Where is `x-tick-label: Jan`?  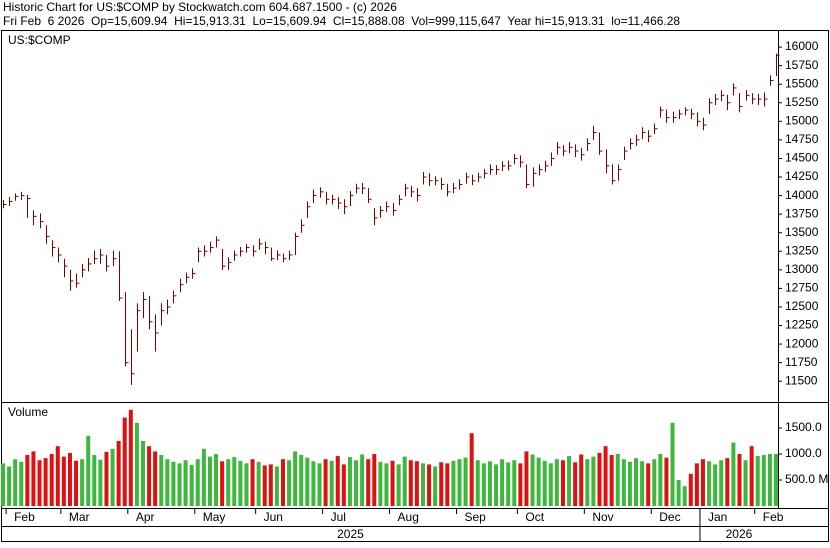 x-tick-label: Jan is located at coordinates (717, 517).